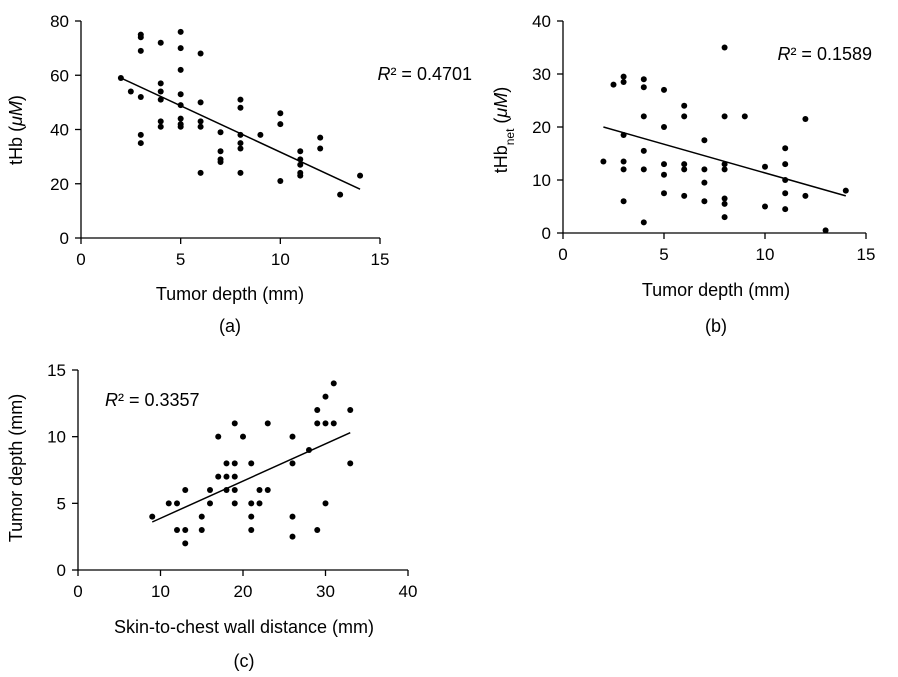  Describe the element at coordinates (541, 74) in the screenshot. I see `y-tick-label: 30` at that location.